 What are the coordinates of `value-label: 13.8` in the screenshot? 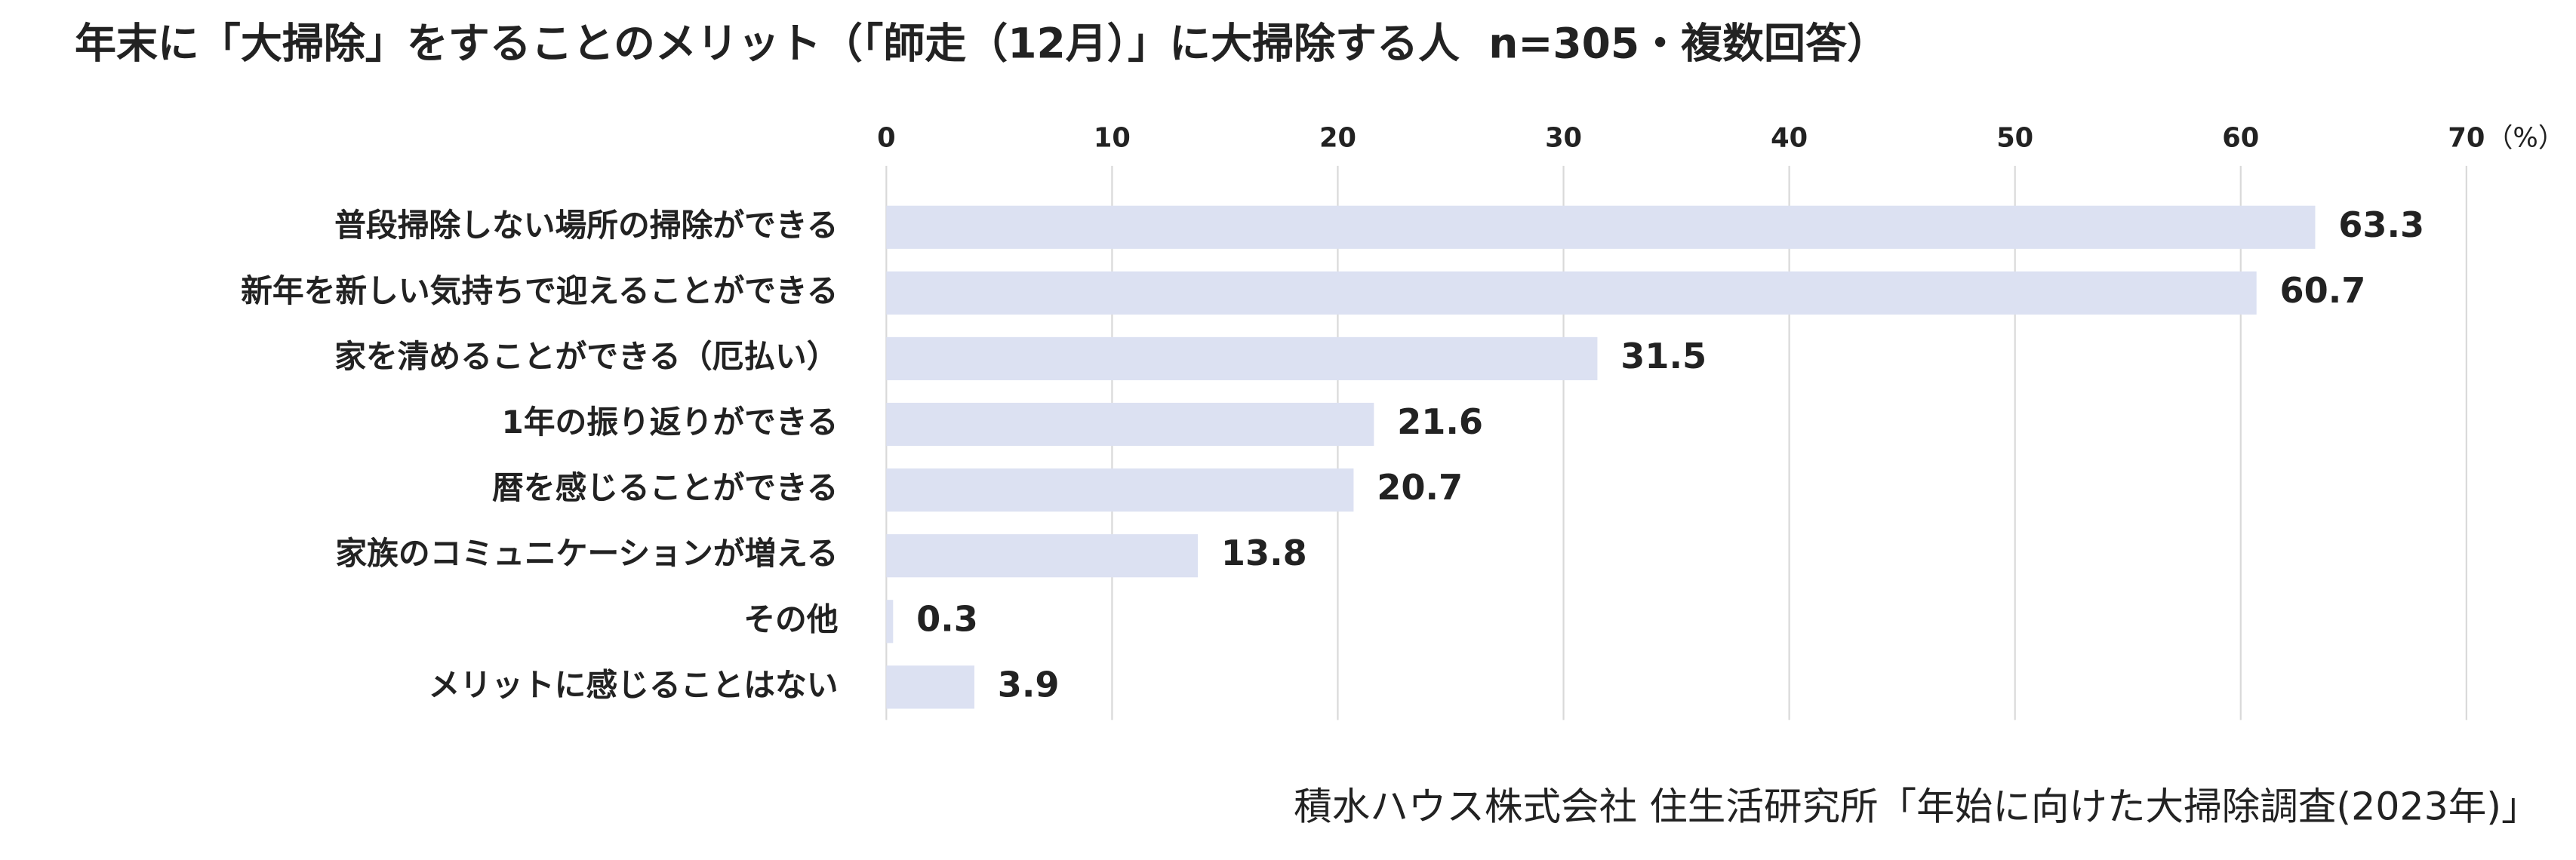 It's located at (1264, 553).